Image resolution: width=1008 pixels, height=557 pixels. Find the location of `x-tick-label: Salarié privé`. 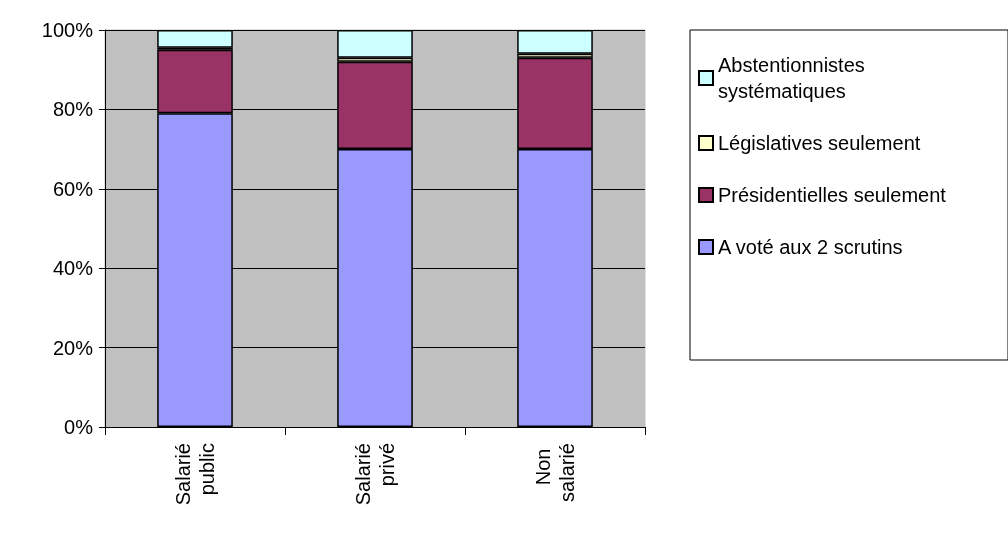

x-tick-label: Salarié privé is located at coordinates (375, 474).